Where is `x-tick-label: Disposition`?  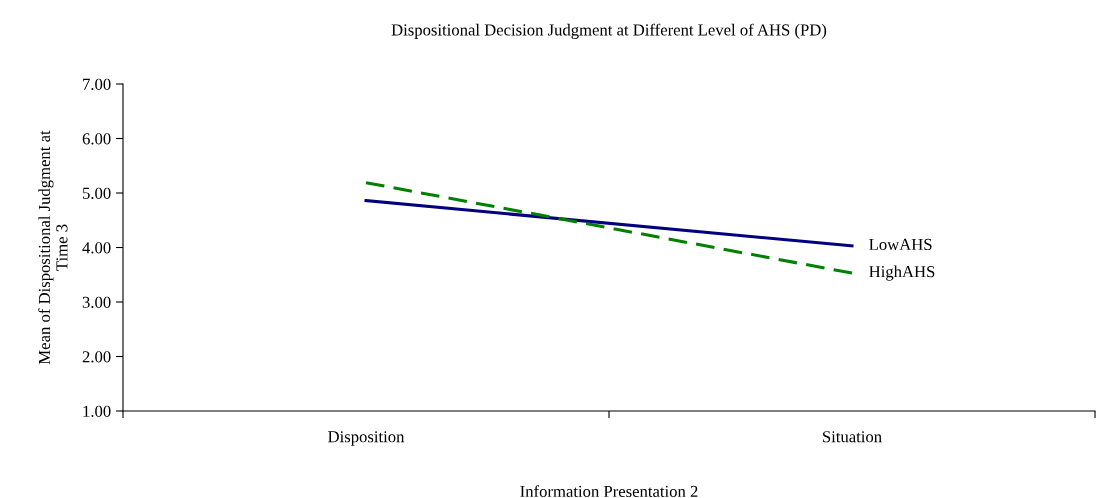
x-tick-label: Disposition is located at coordinates (366, 438).